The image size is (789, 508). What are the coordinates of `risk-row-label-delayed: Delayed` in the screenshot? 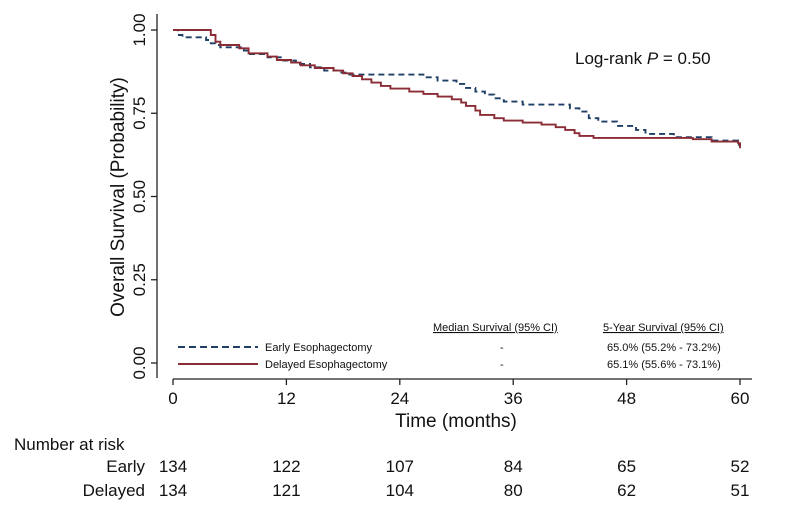 It's located at (114, 490).